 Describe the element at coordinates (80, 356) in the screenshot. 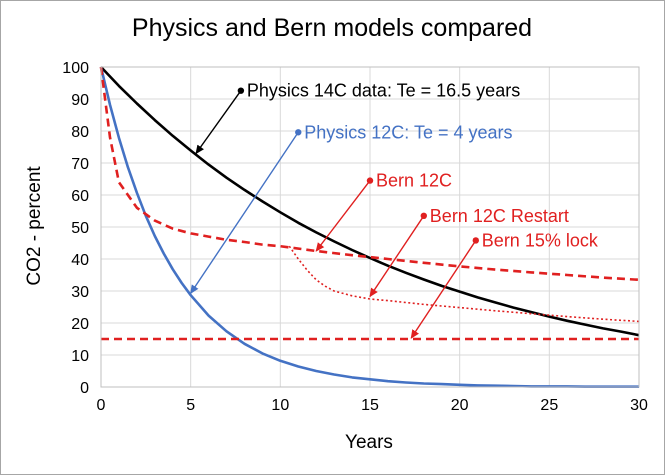

I see `y-tick-label: 10` at that location.